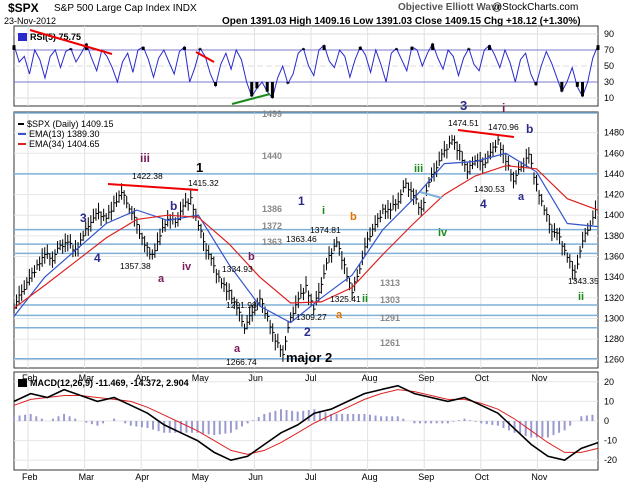  I want to click on price-y-tick-label: 1340, so click(614, 277).